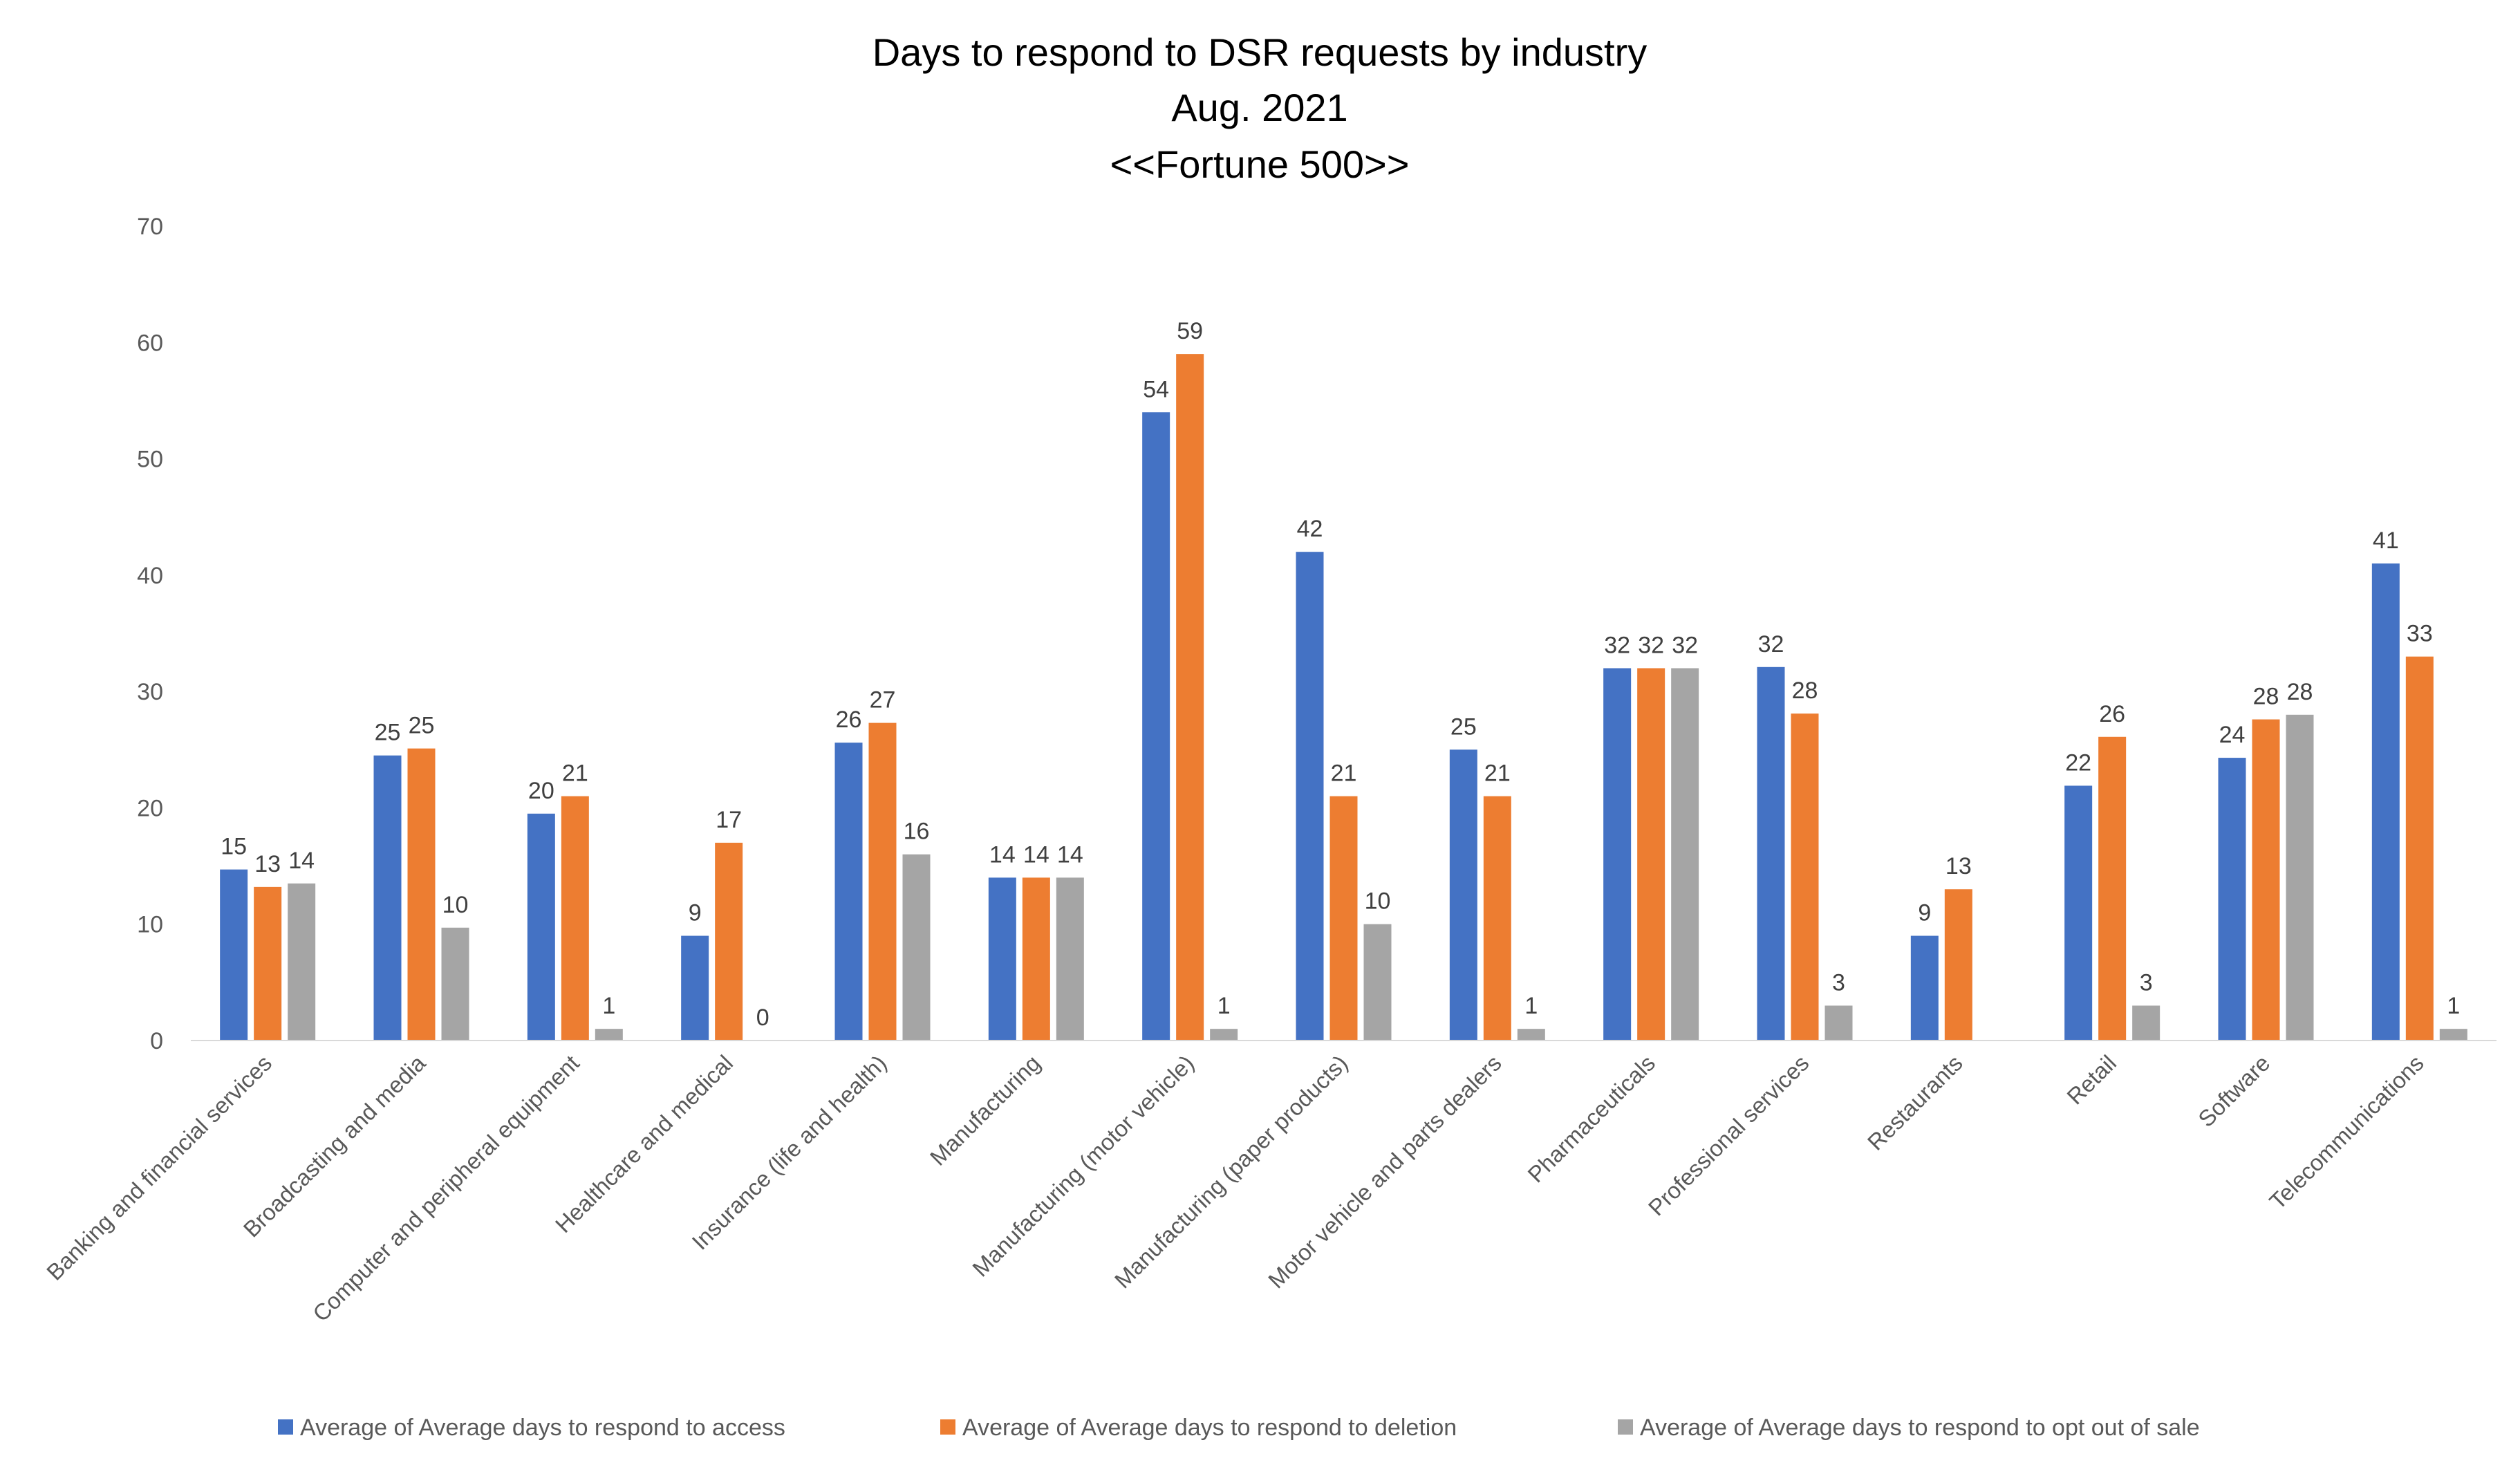 The height and width of the screenshot is (1474, 2520). Describe the element at coordinates (150, 925) in the screenshot. I see `y-tick-label: 10` at that location.